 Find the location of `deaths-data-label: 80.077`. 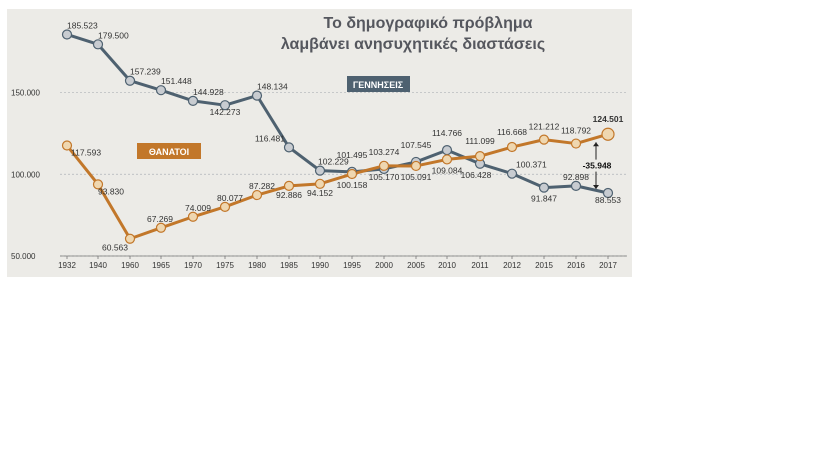

deaths-data-label: 80.077 is located at coordinates (230, 198).